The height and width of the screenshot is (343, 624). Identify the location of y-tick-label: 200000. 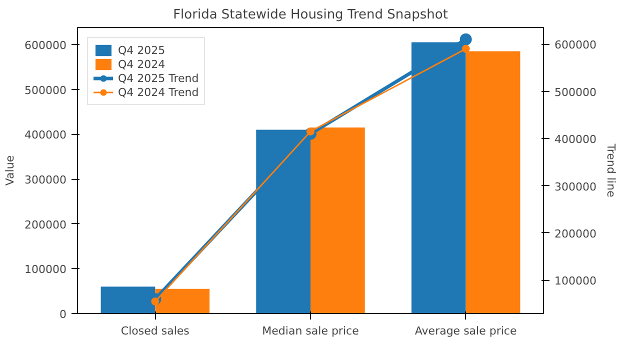
(45, 225).